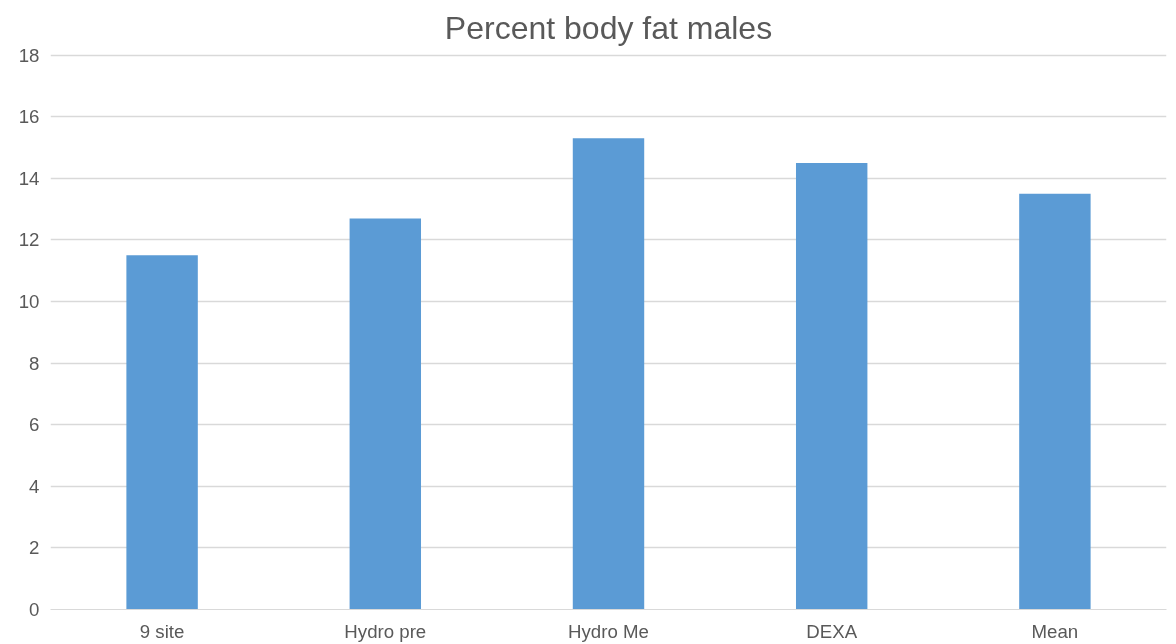  Describe the element at coordinates (385, 631) in the screenshot. I see `x-tick-label: Hydro pre` at that location.